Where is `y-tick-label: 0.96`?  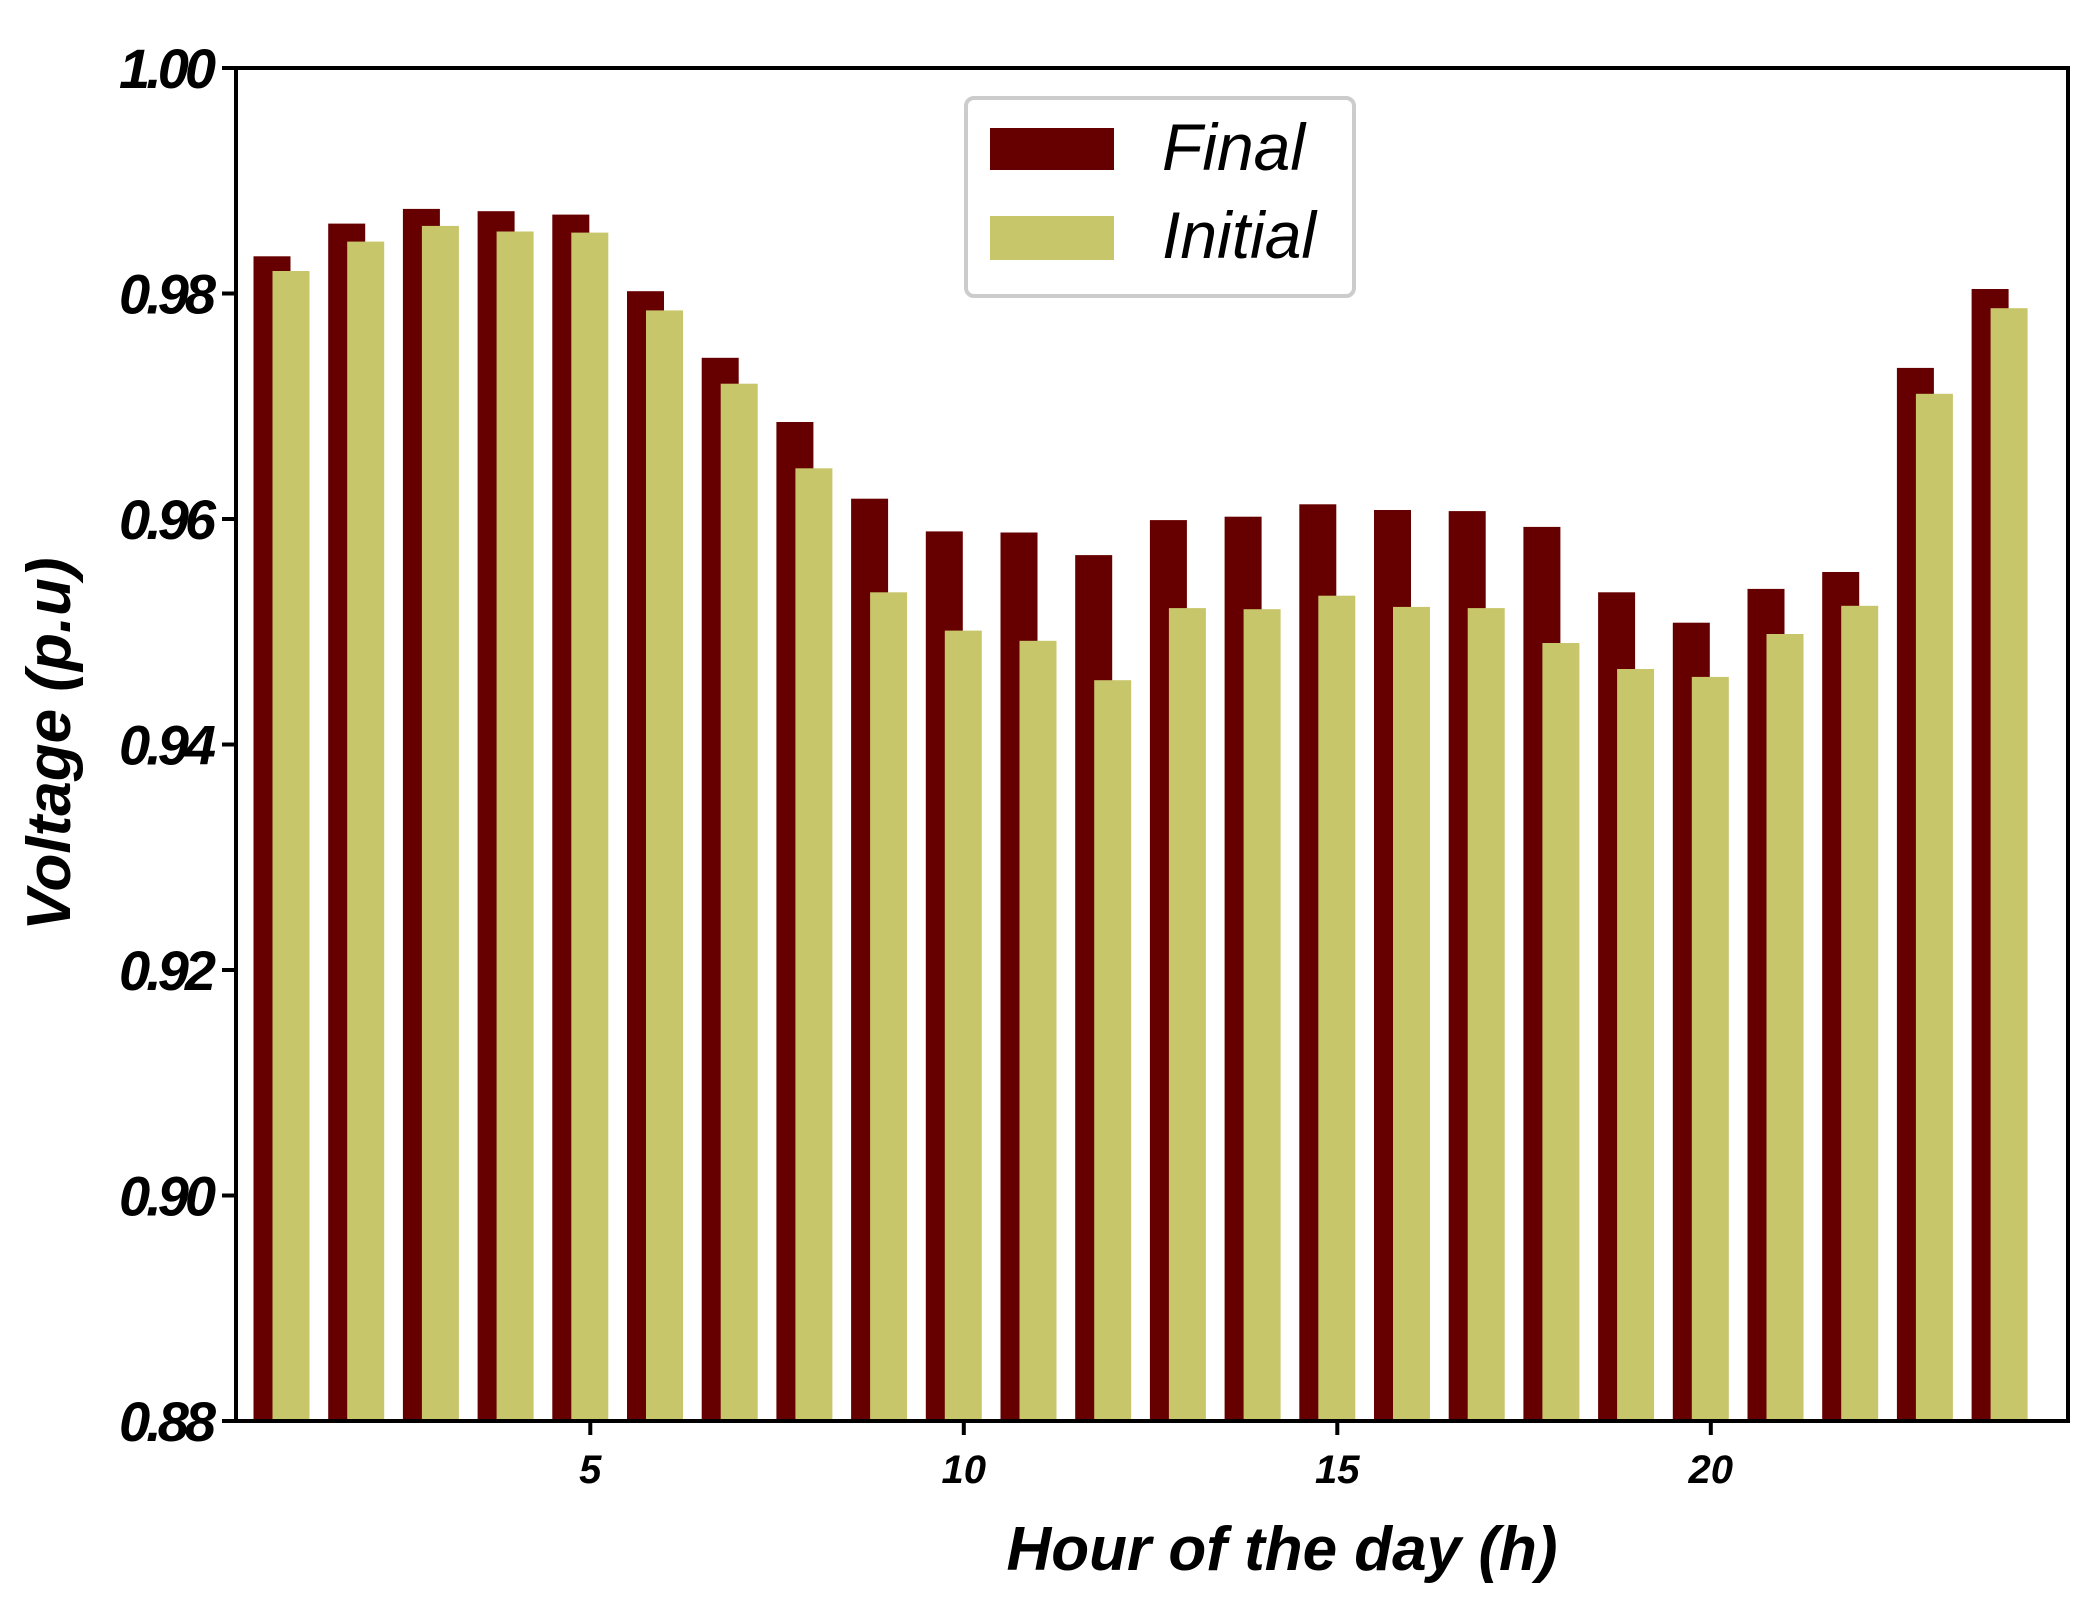 y-tick-label: 0.96 is located at coordinates (168, 519).